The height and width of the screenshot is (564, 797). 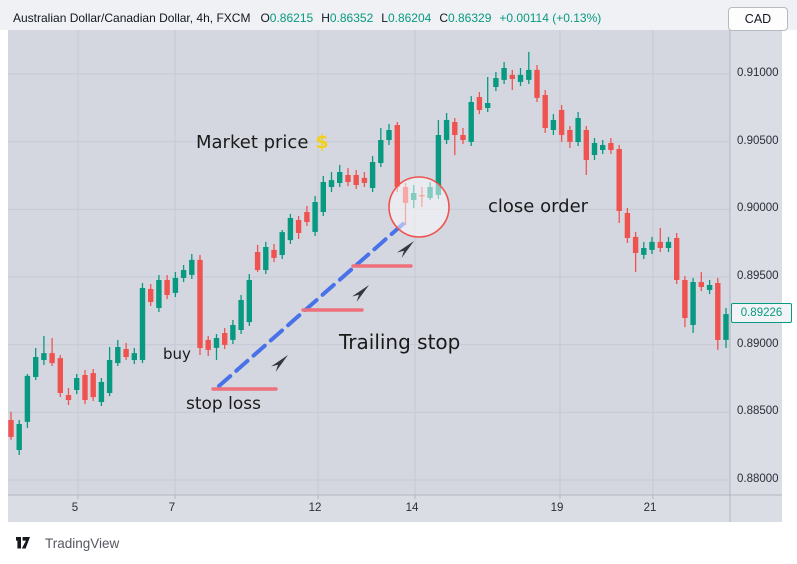 I want to click on price-change: +0.00114 (+0.13%), so click(x=550, y=18).